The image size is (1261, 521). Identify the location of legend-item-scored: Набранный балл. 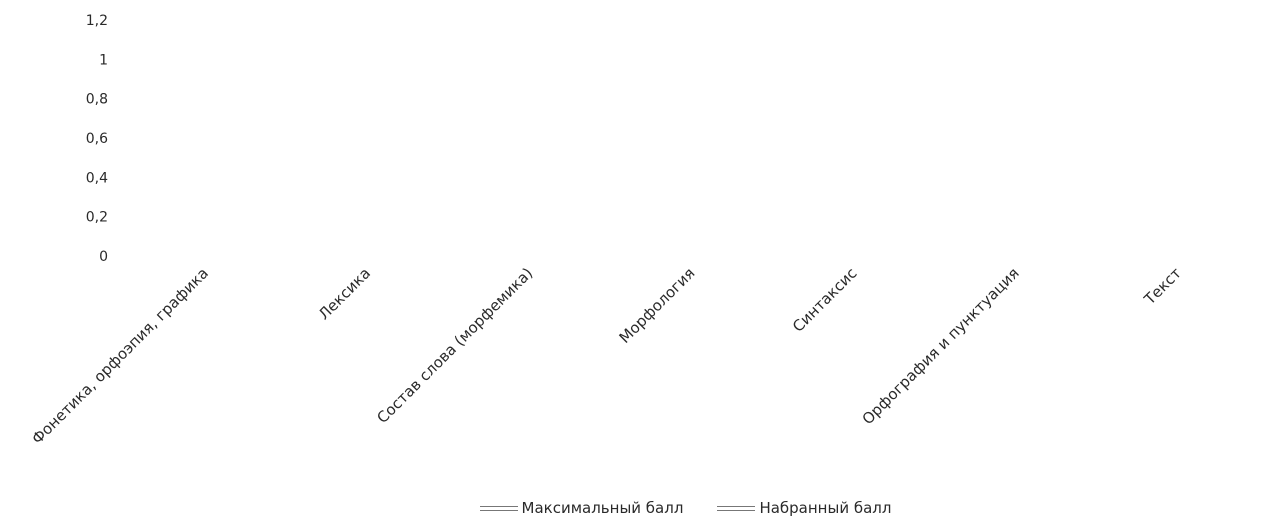
(804, 508).